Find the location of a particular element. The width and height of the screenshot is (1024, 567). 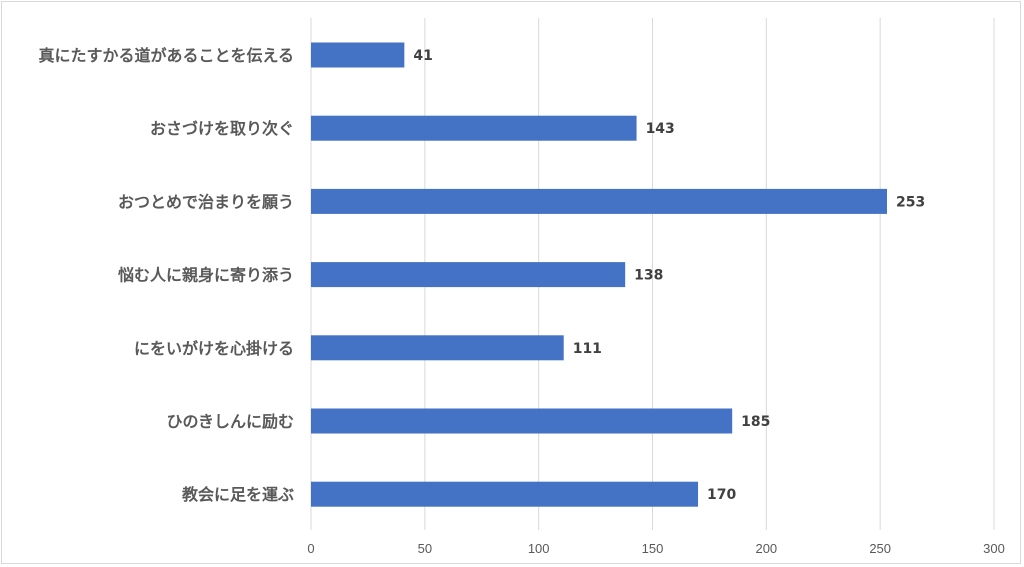

x-axis-ticks: 0 50 100 150 200 250 300 is located at coordinates (655, 548).